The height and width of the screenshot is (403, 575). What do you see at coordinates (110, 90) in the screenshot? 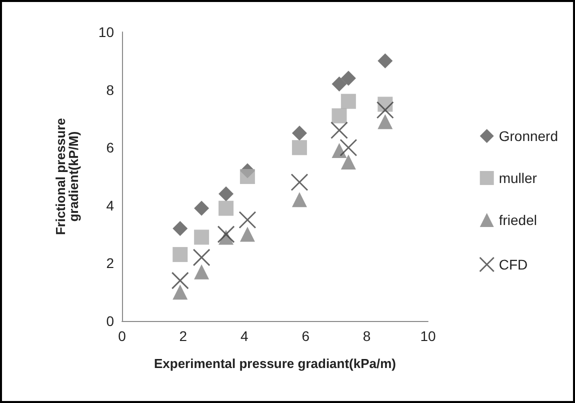
I see `y-tick-label: 8` at bounding box center [110, 90].